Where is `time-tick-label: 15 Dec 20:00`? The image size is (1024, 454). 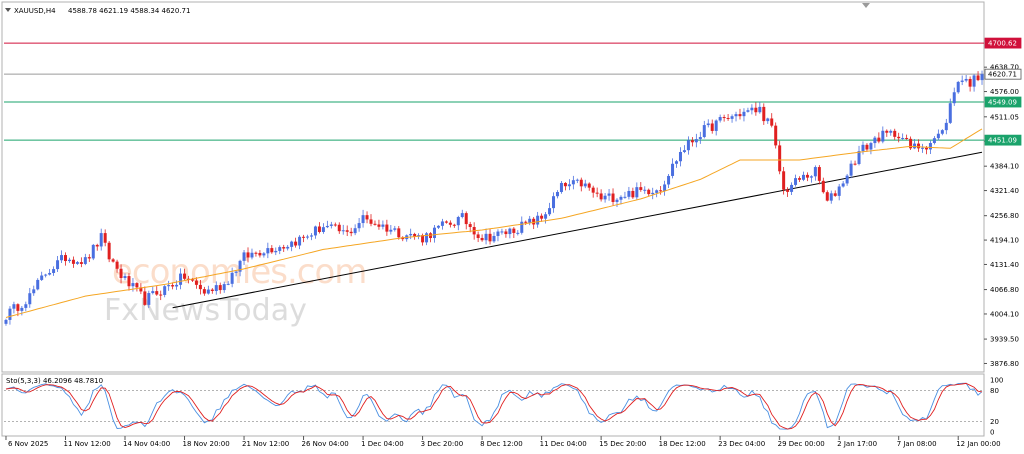 time-tick-label: 15 Dec 20:00 is located at coordinates (622, 444).